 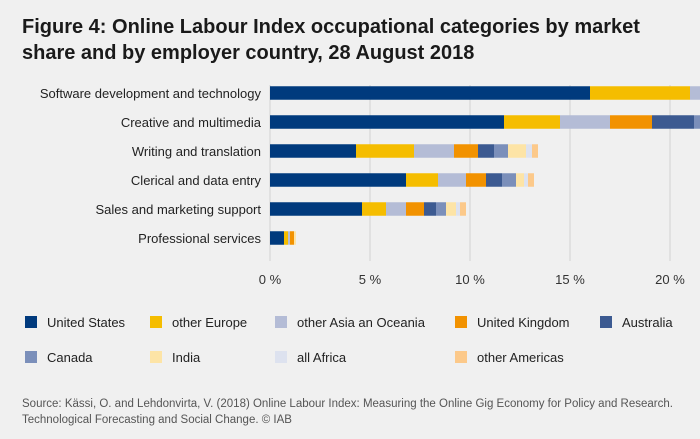 I want to click on category-label: Writing and translation, so click(x=196, y=151).